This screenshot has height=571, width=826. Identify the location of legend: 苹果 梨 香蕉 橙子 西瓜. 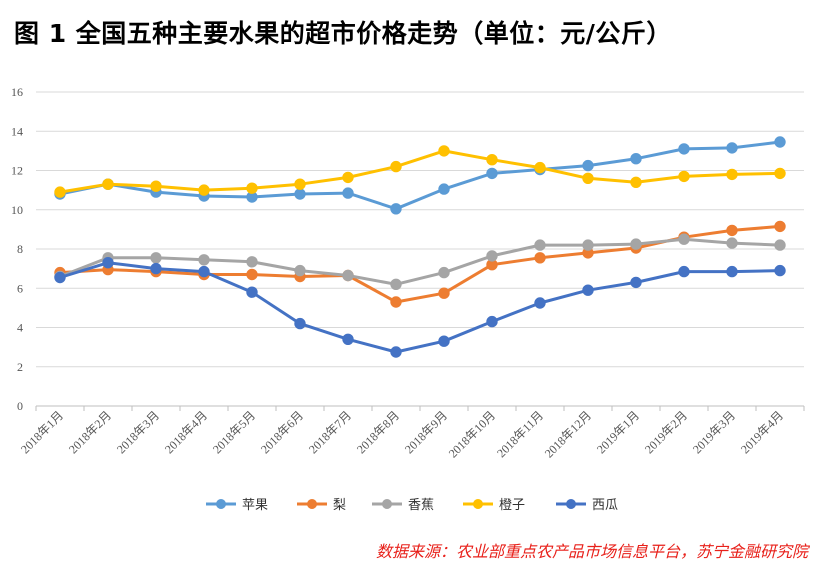
(412, 505).